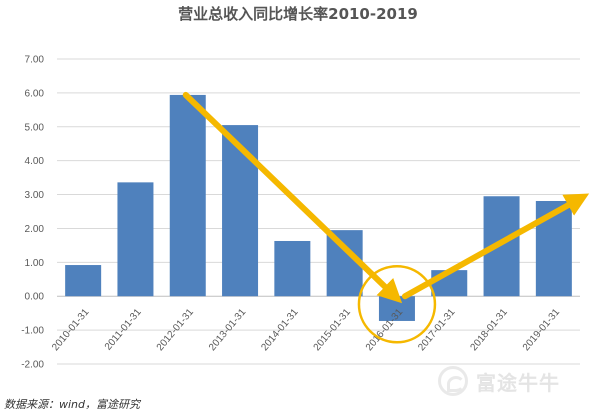 The width and height of the screenshot is (596, 413). I want to click on watermark: 富途牛牛, so click(499, 381).